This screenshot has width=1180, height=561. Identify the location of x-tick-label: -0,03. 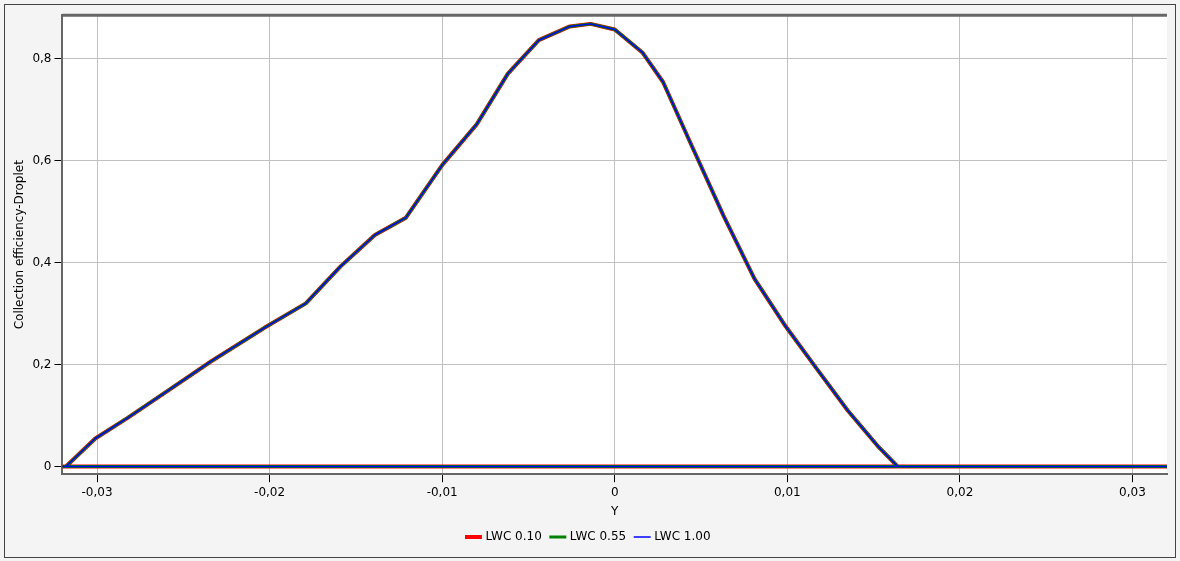
(97, 491).